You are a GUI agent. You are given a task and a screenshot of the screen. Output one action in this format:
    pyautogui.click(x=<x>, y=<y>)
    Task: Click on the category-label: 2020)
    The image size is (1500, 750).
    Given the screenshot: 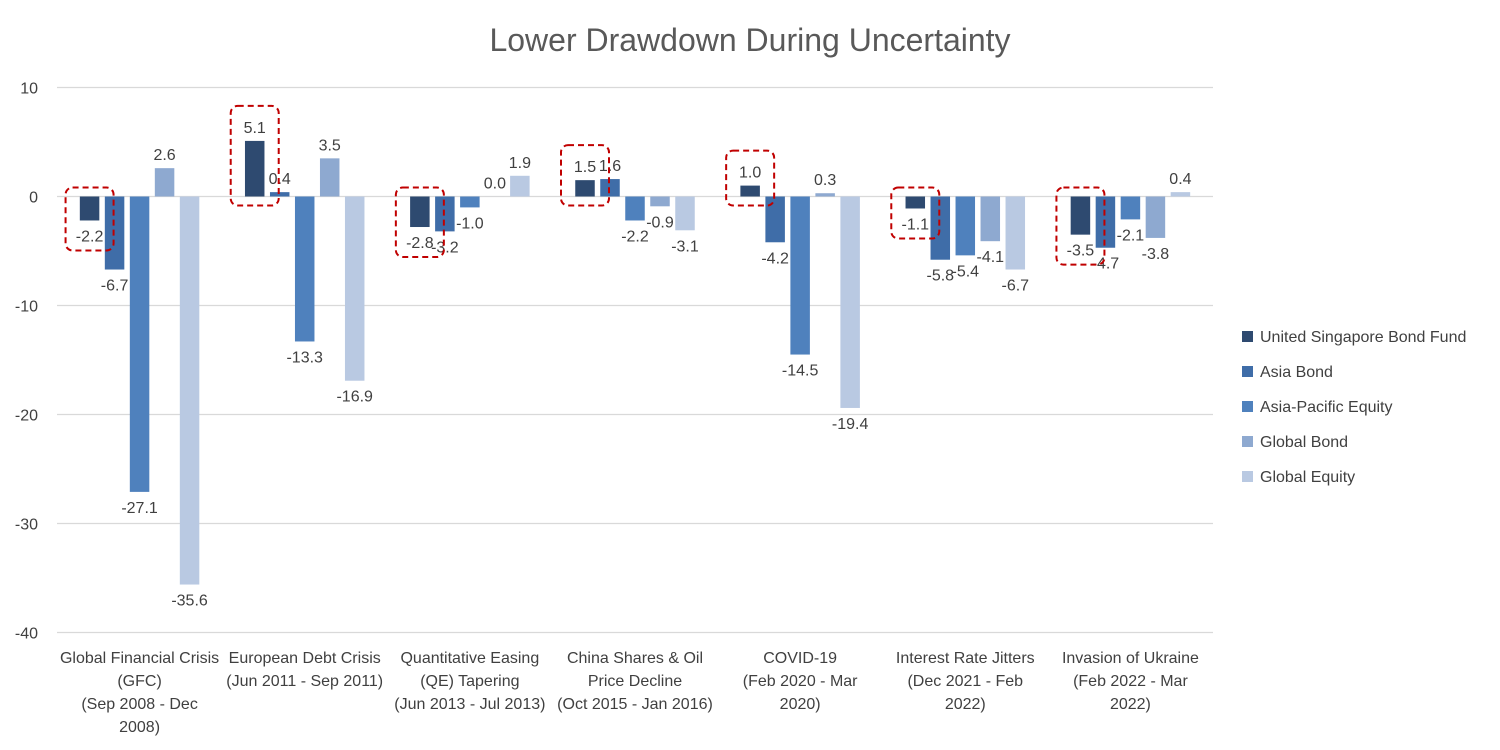 What is the action you would take?
    pyautogui.click(x=800, y=704)
    